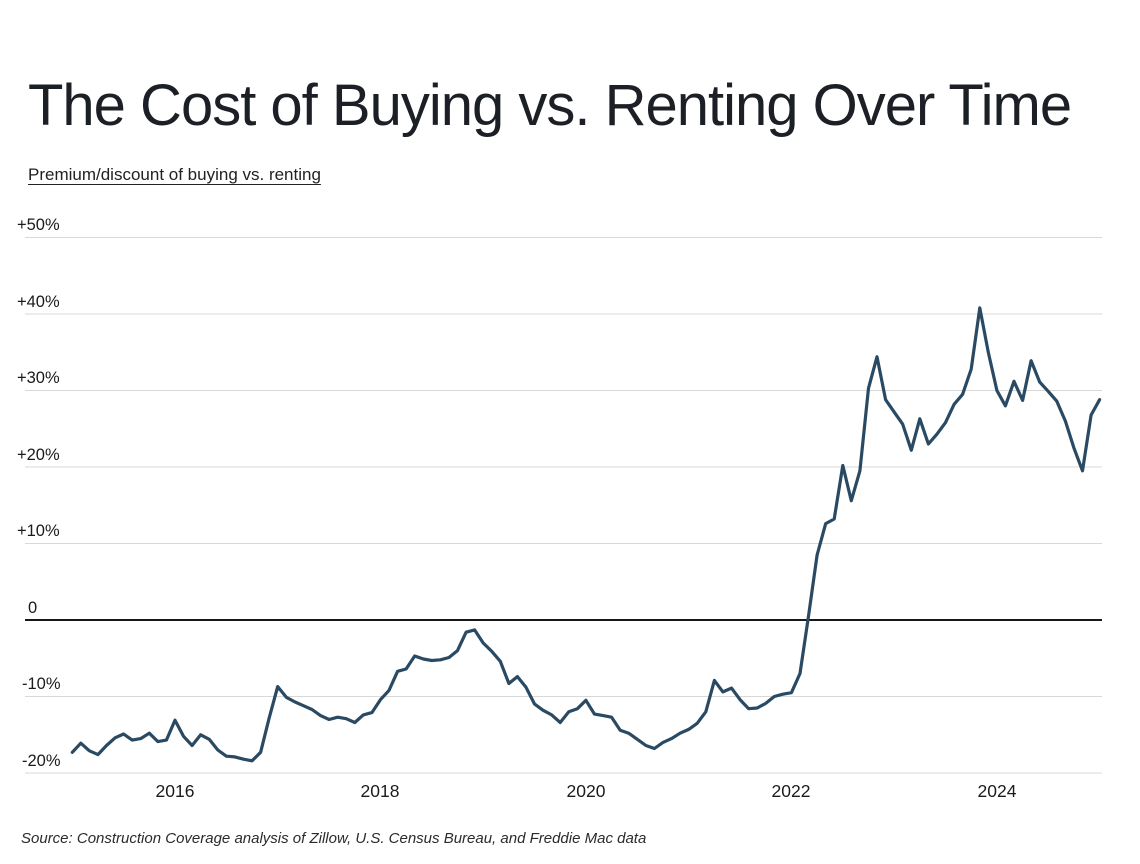  I want to click on y-axis-label-40: +40%, so click(38, 302).